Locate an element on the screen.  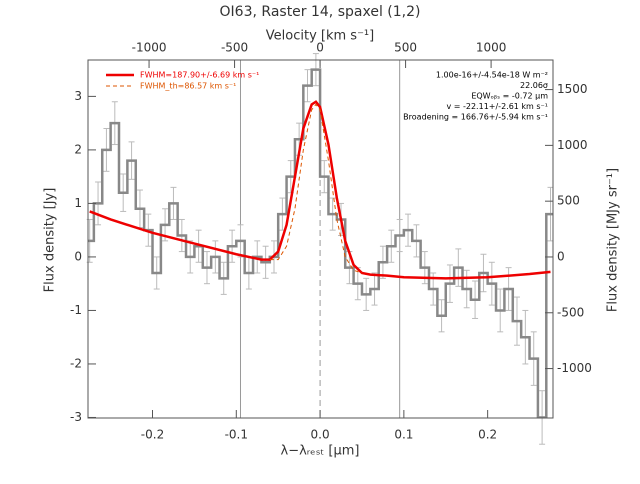
legend-label: FWHM_th=86.57 km s⁻¹ is located at coordinates (188, 86).